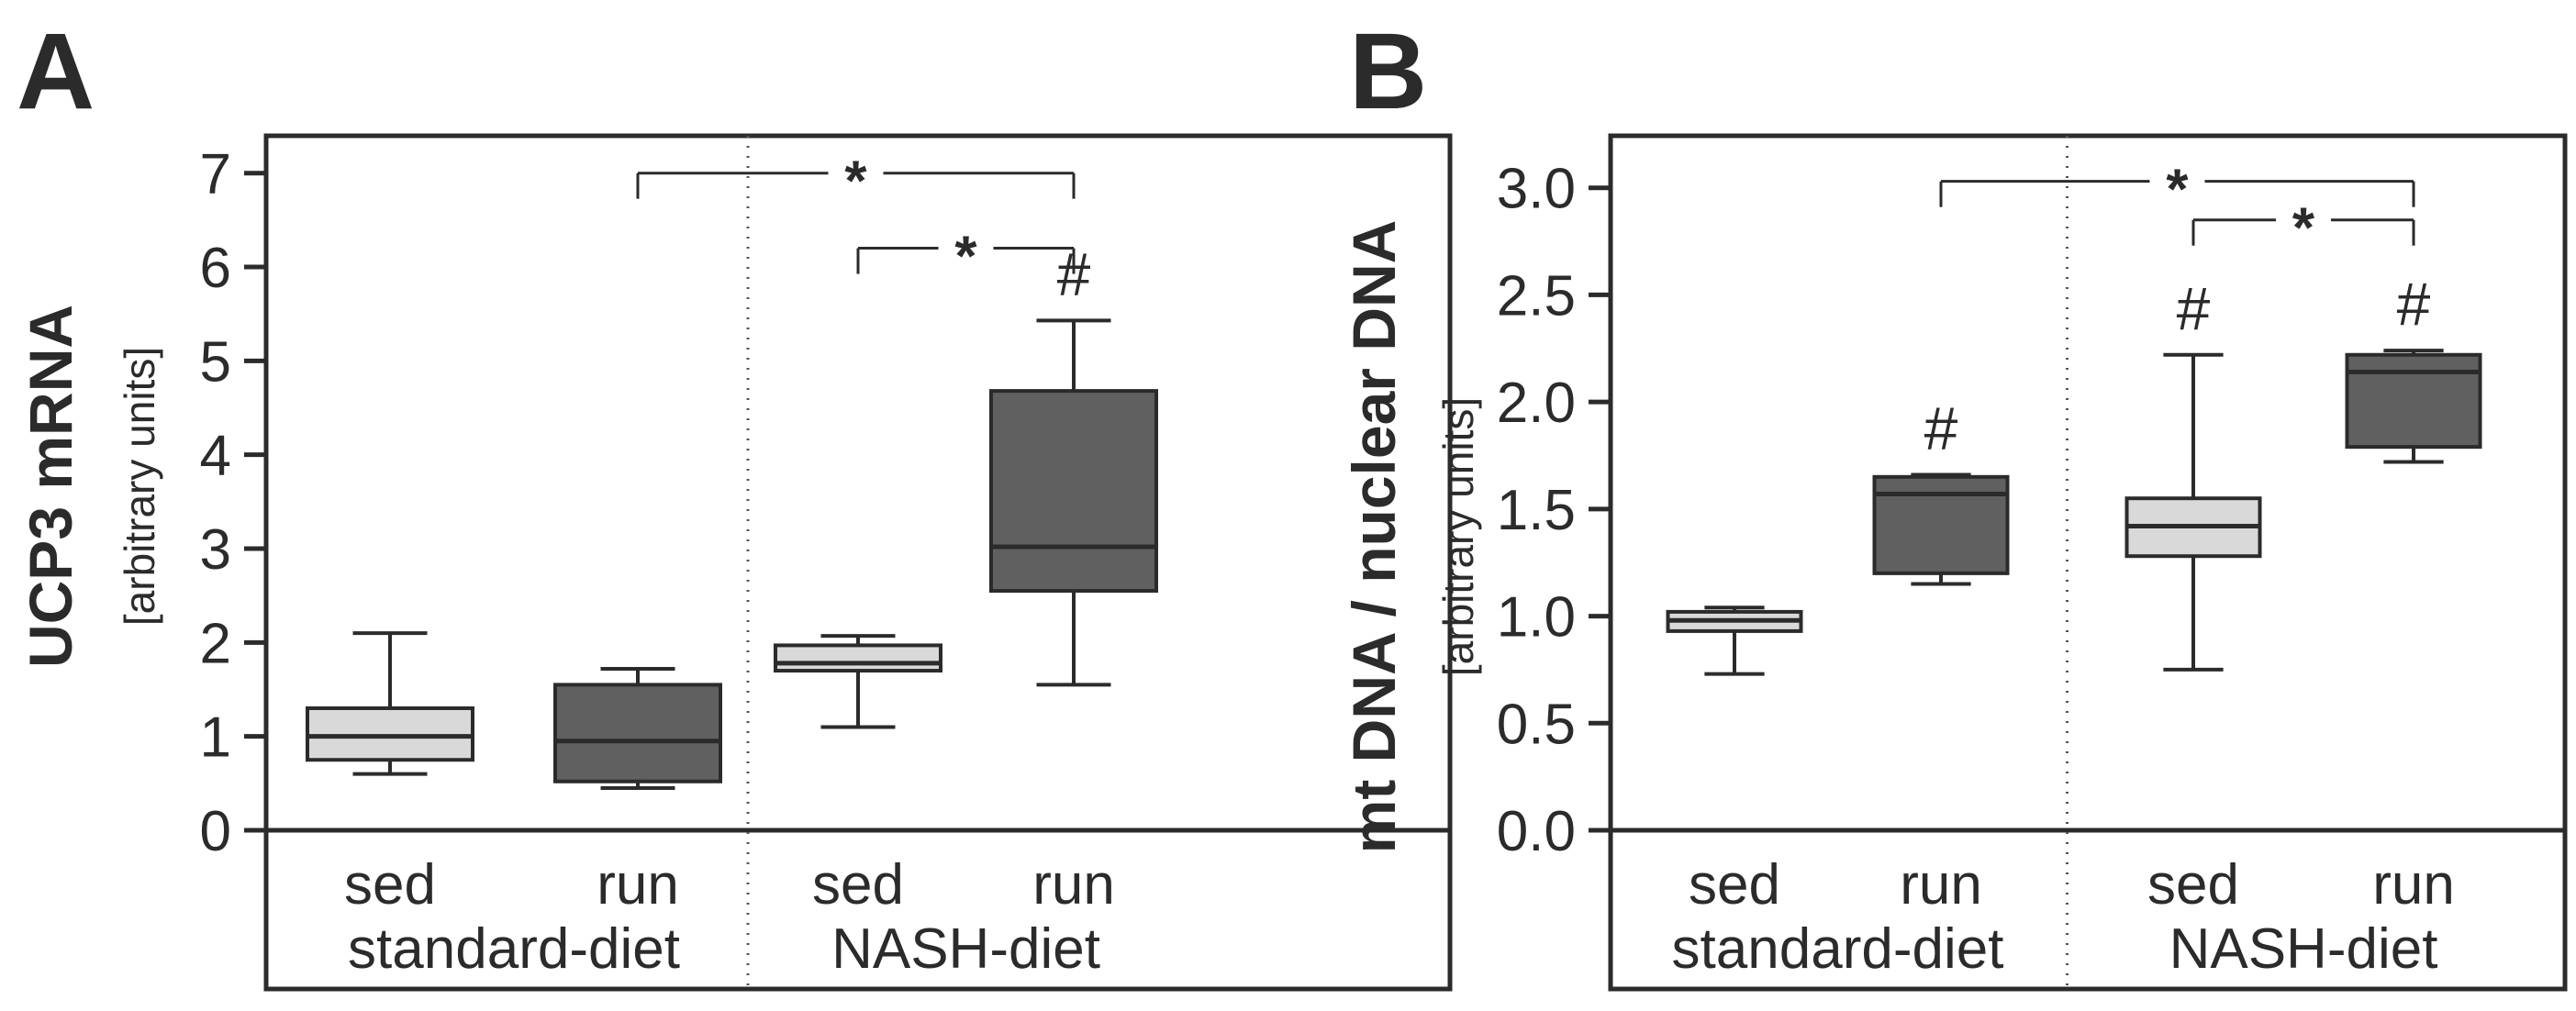 Image resolution: width=2576 pixels, height=1011 pixels. I want to click on box-nashdiet-sed: # sed, so click(2193, 595).